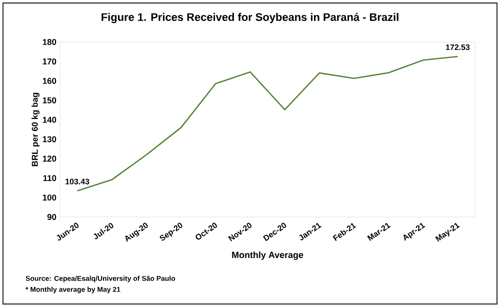  What do you see at coordinates (250, 18) in the screenshot?
I see `chart-title: Figure 1. Prices Received for Soybeans in Paraná - Brazil` at bounding box center [250, 18].